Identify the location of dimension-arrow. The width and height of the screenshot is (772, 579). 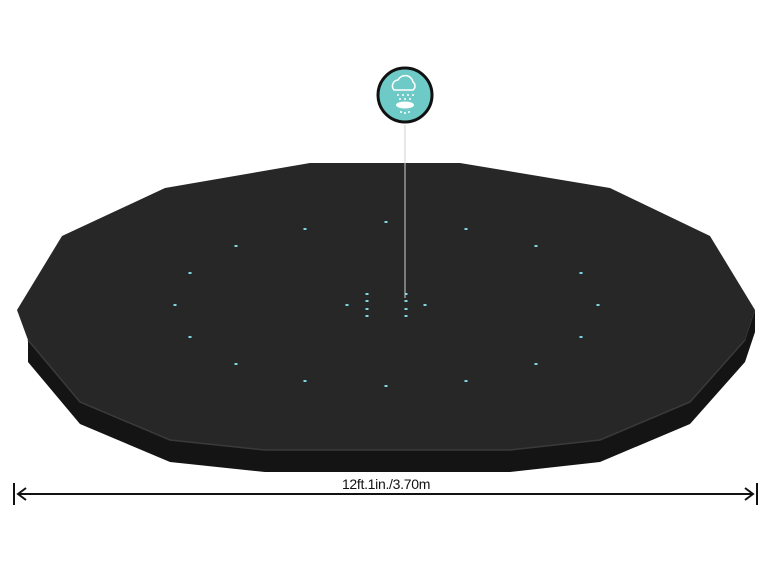
(385, 494).